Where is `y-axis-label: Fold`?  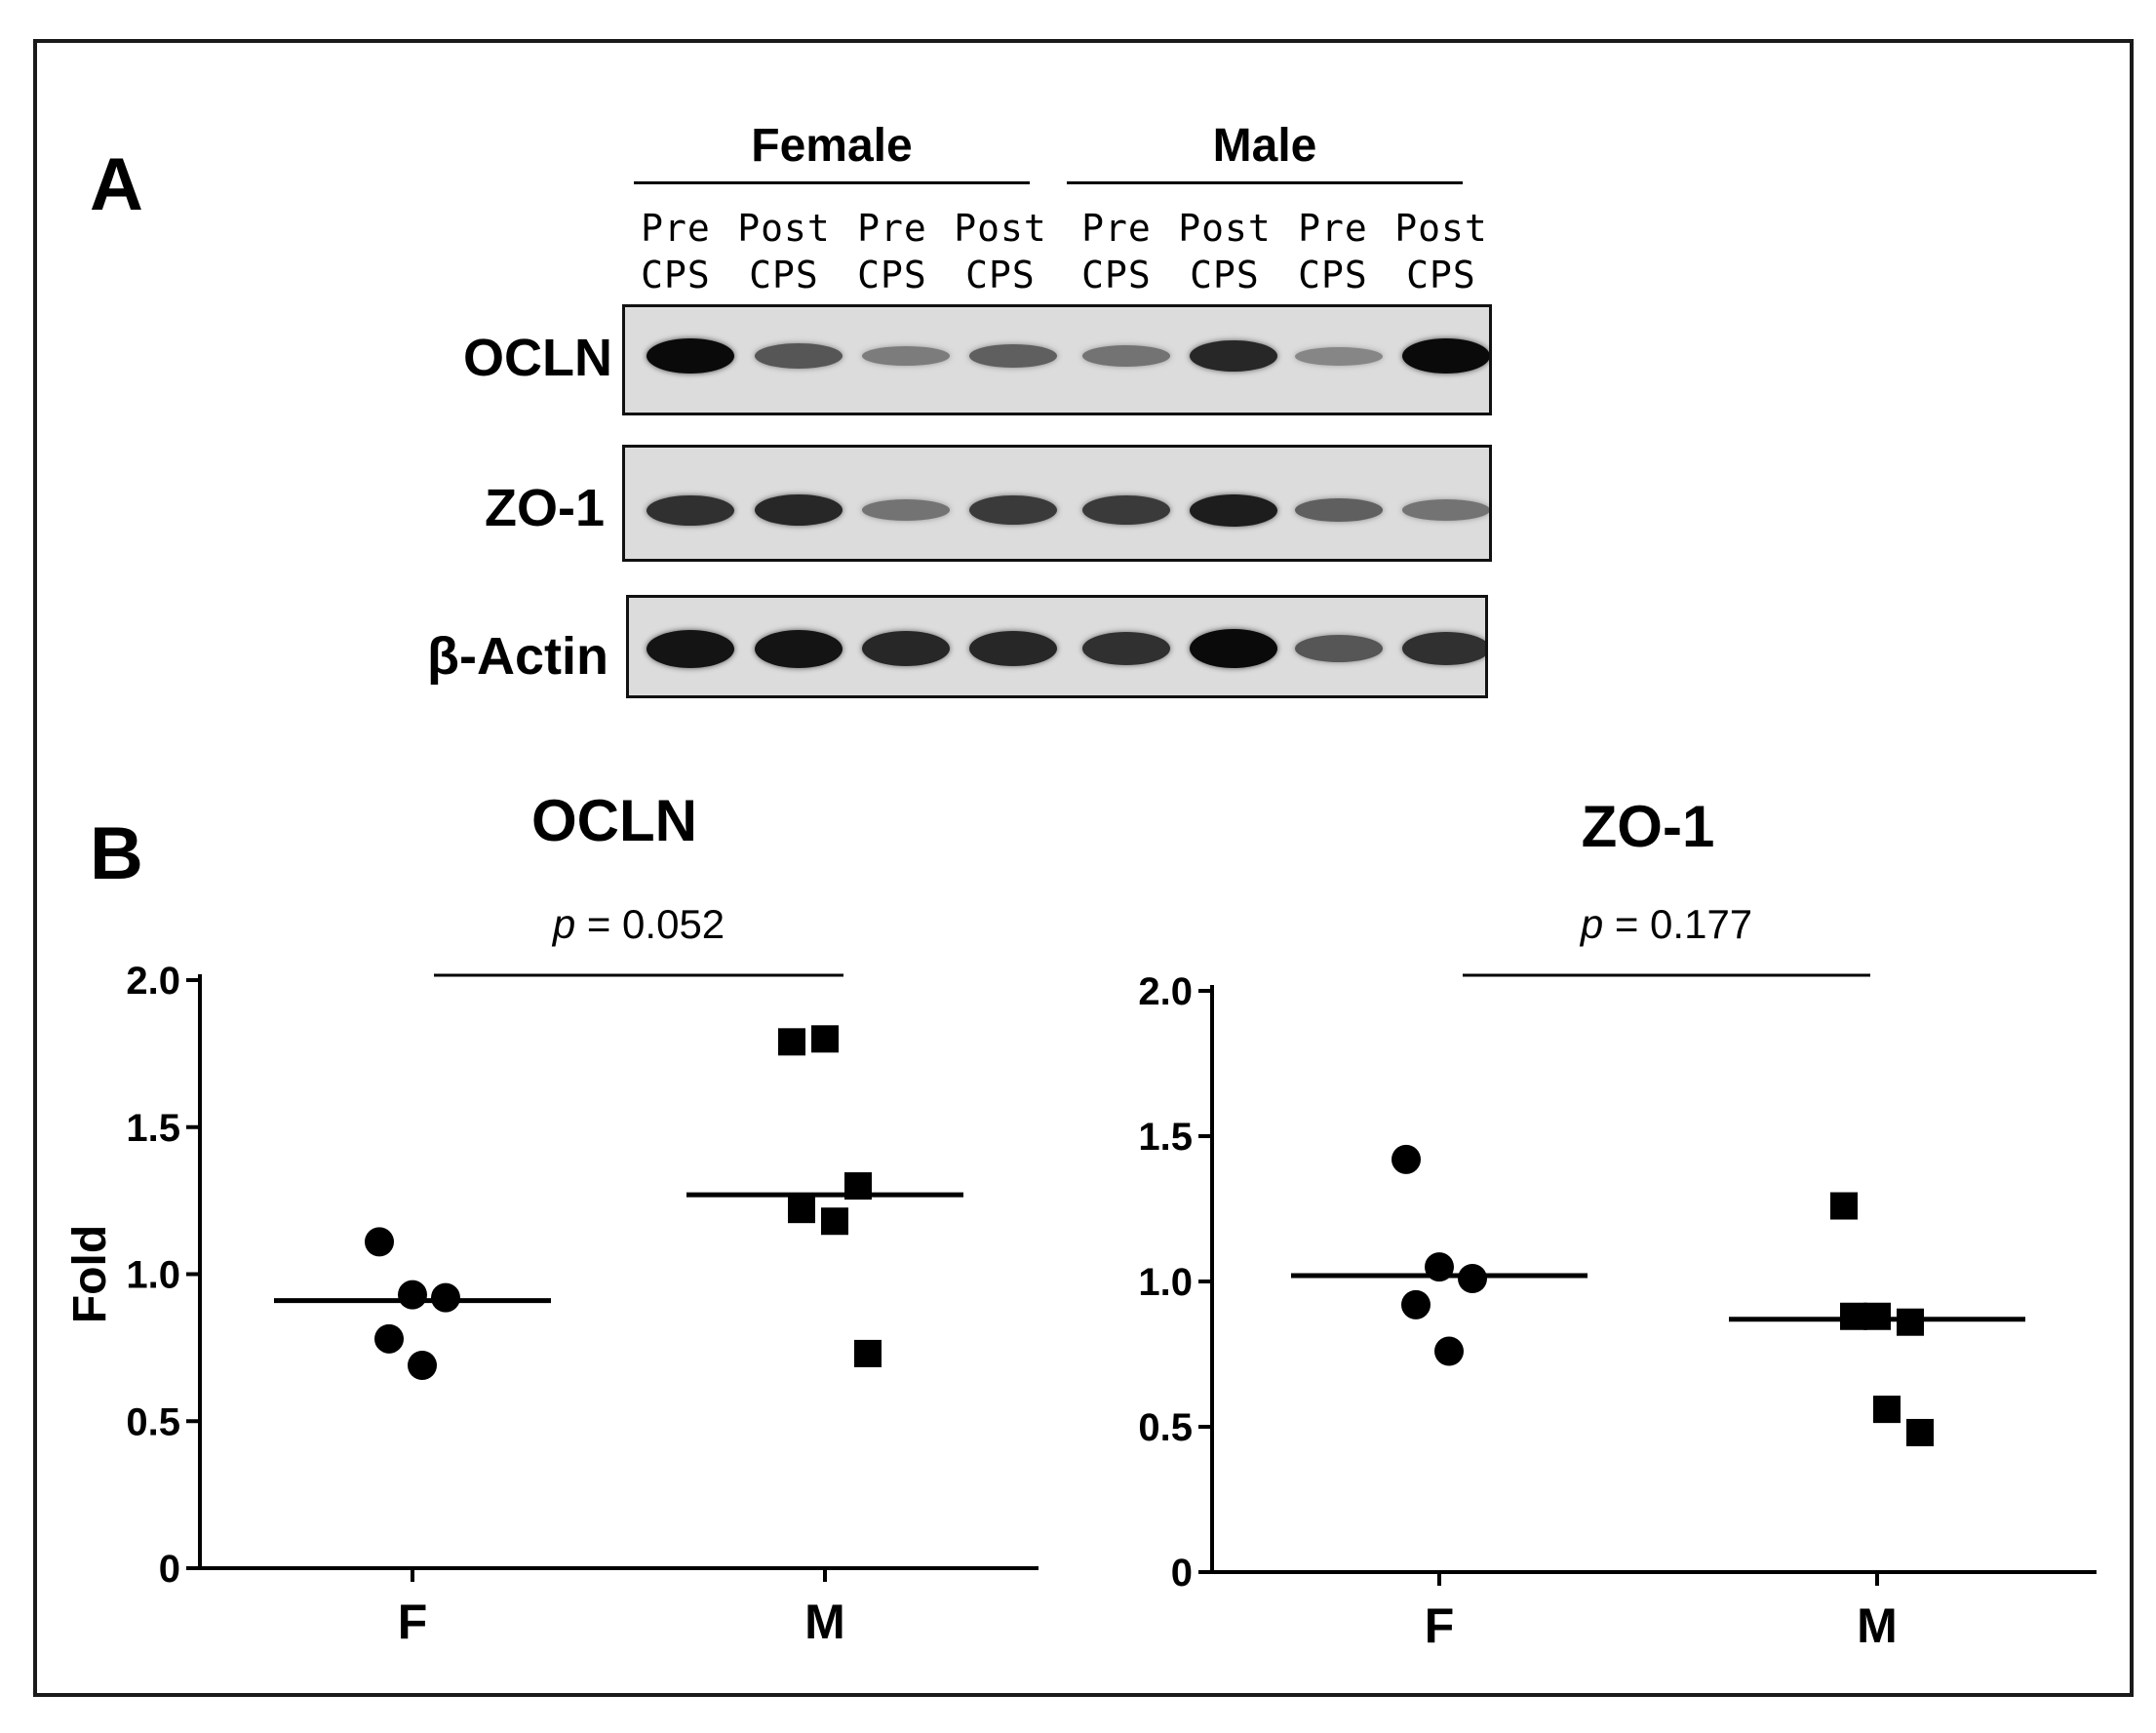
y-axis-label: Fold is located at coordinates (90, 1274).